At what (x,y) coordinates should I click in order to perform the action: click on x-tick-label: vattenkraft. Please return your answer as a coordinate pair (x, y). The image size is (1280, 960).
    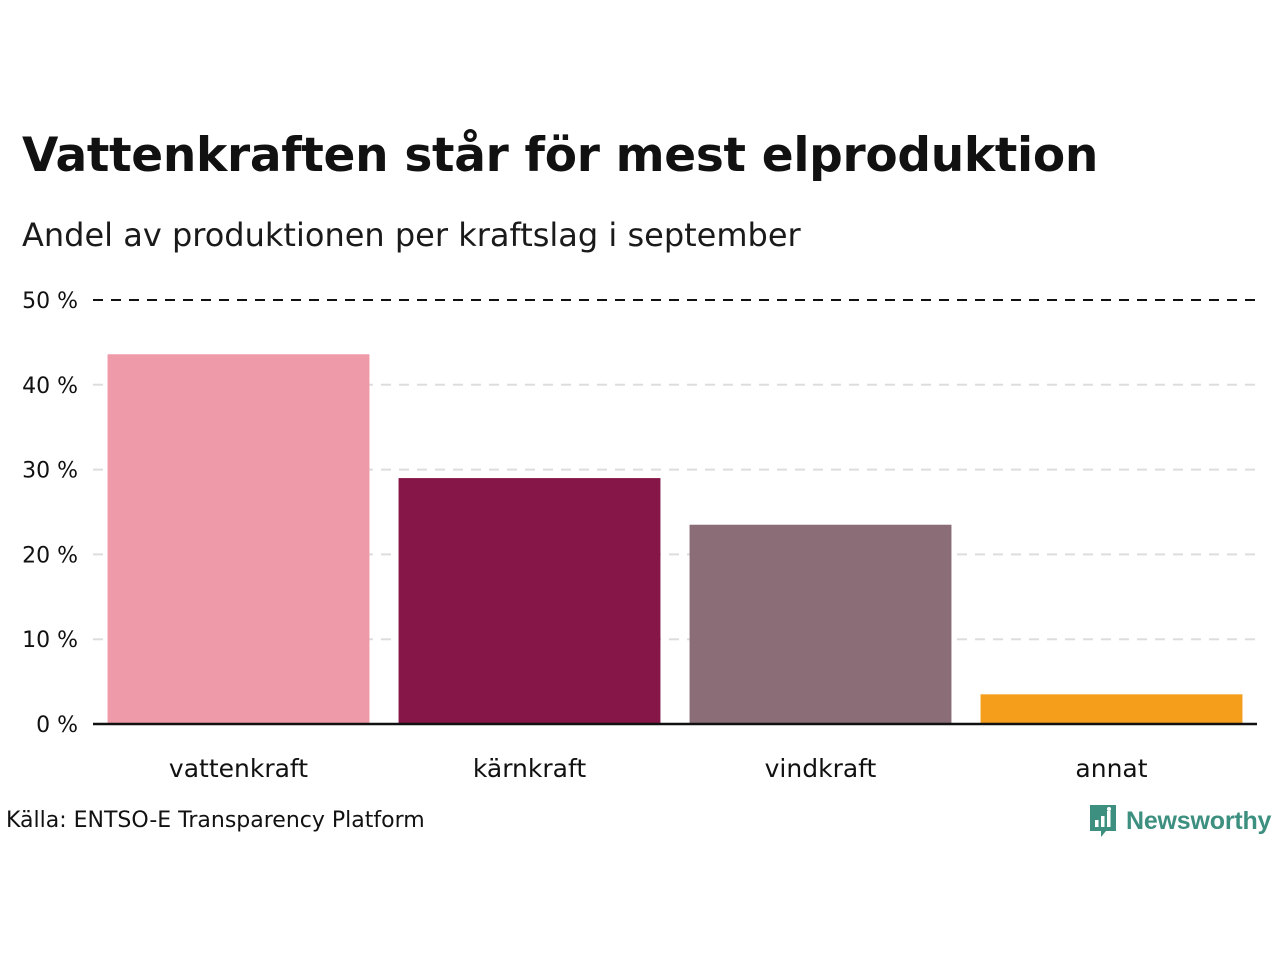
    Looking at the image, I should click on (238, 768).